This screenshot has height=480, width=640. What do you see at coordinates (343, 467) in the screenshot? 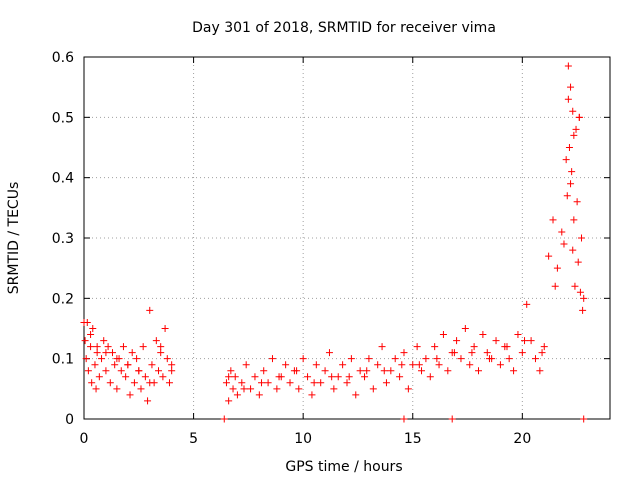
I see `x-axis-label: GPS time / hours` at bounding box center [343, 467].